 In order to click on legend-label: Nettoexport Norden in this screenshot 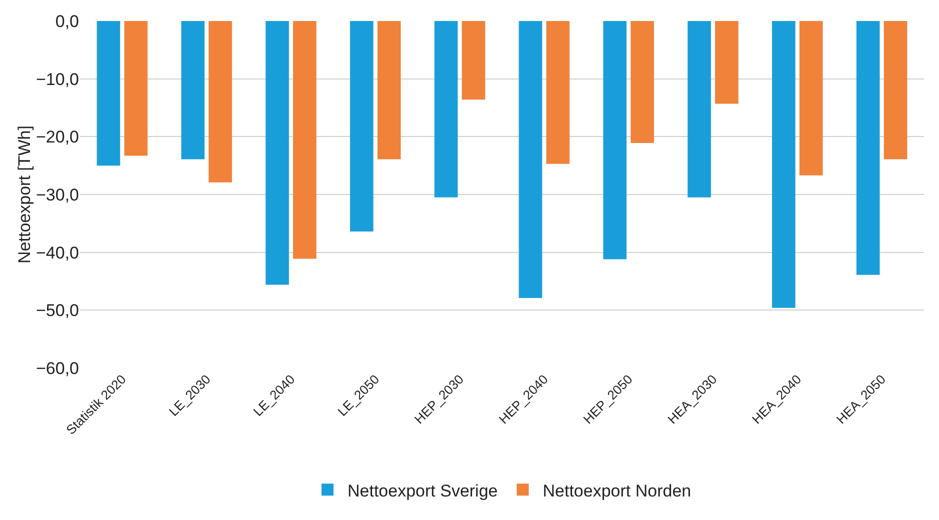, I will do `click(617, 490)`.